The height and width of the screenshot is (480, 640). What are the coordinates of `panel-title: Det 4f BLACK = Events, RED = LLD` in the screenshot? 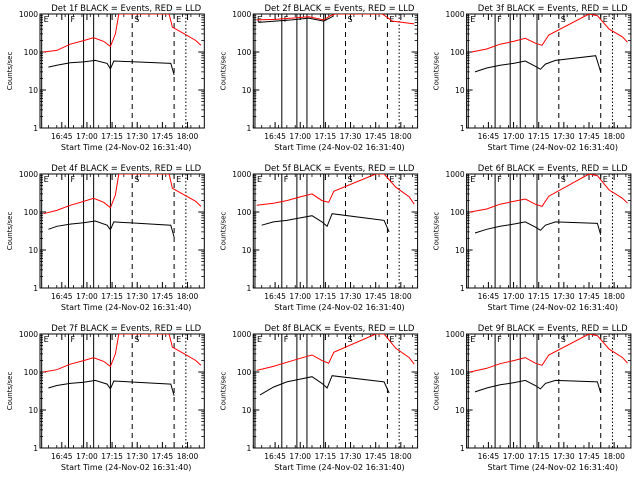 It's located at (126, 169).